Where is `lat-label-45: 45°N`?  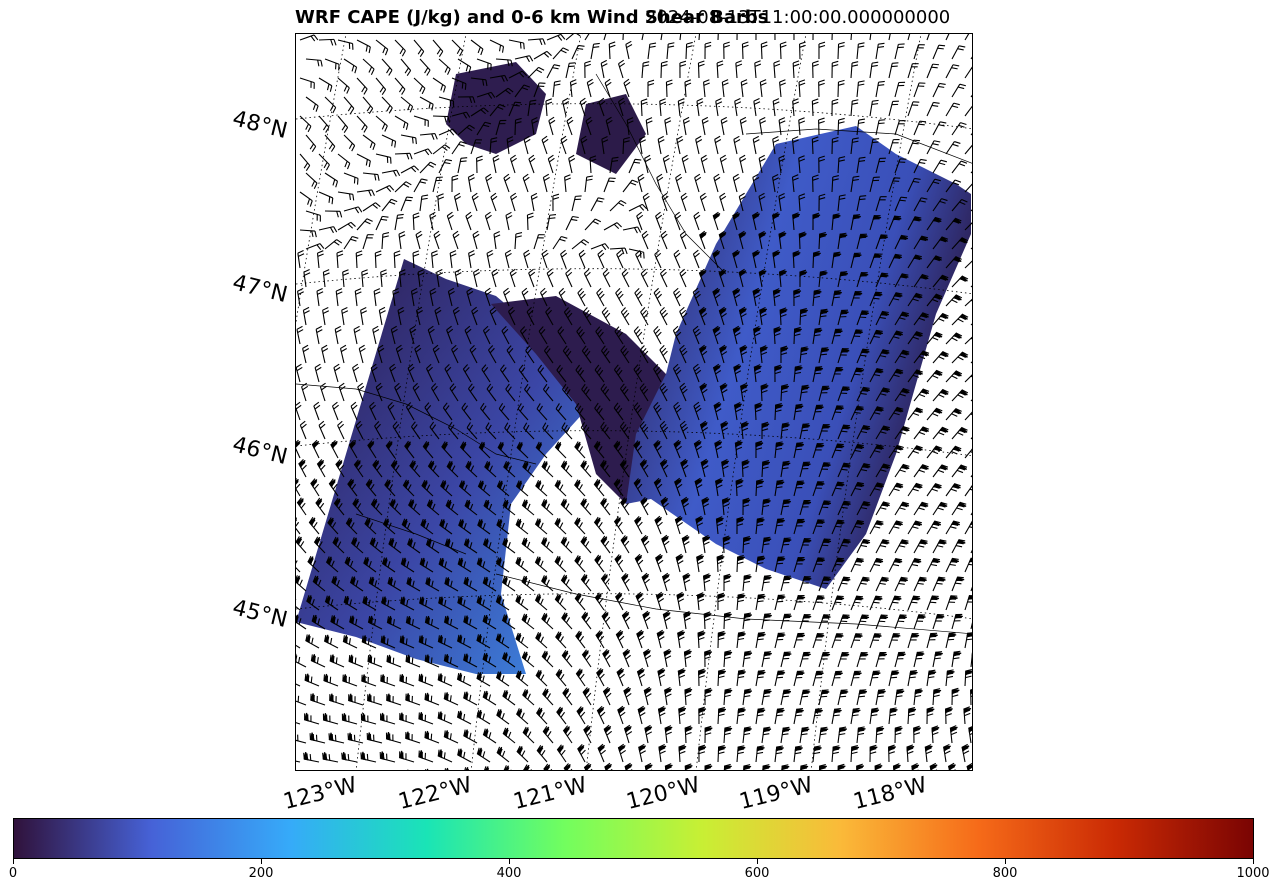
lat-label-45: 45°N is located at coordinates (259, 614).